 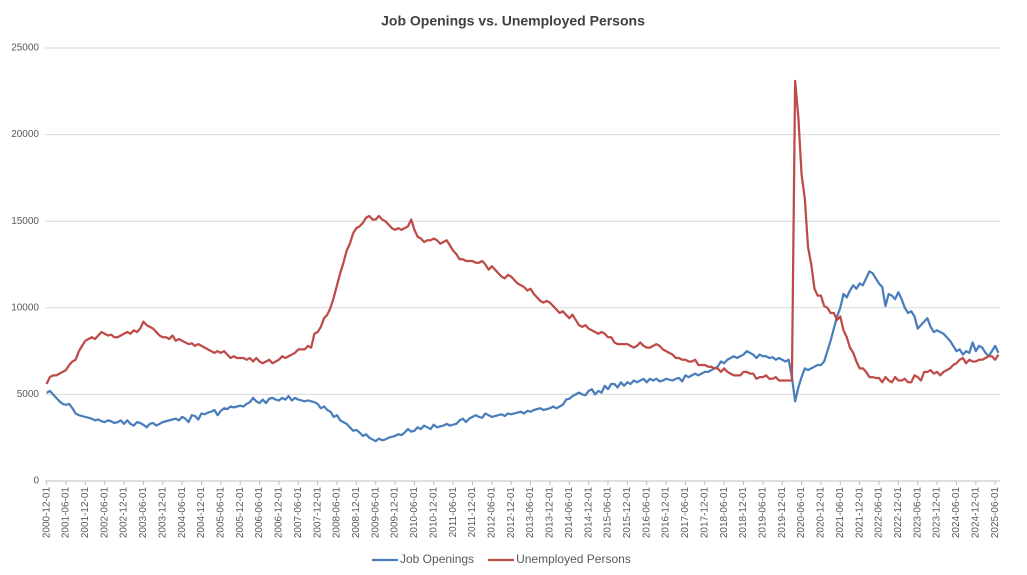 What do you see at coordinates (573, 559) in the screenshot?
I see `legend-label: Unemployed Persons` at bounding box center [573, 559].